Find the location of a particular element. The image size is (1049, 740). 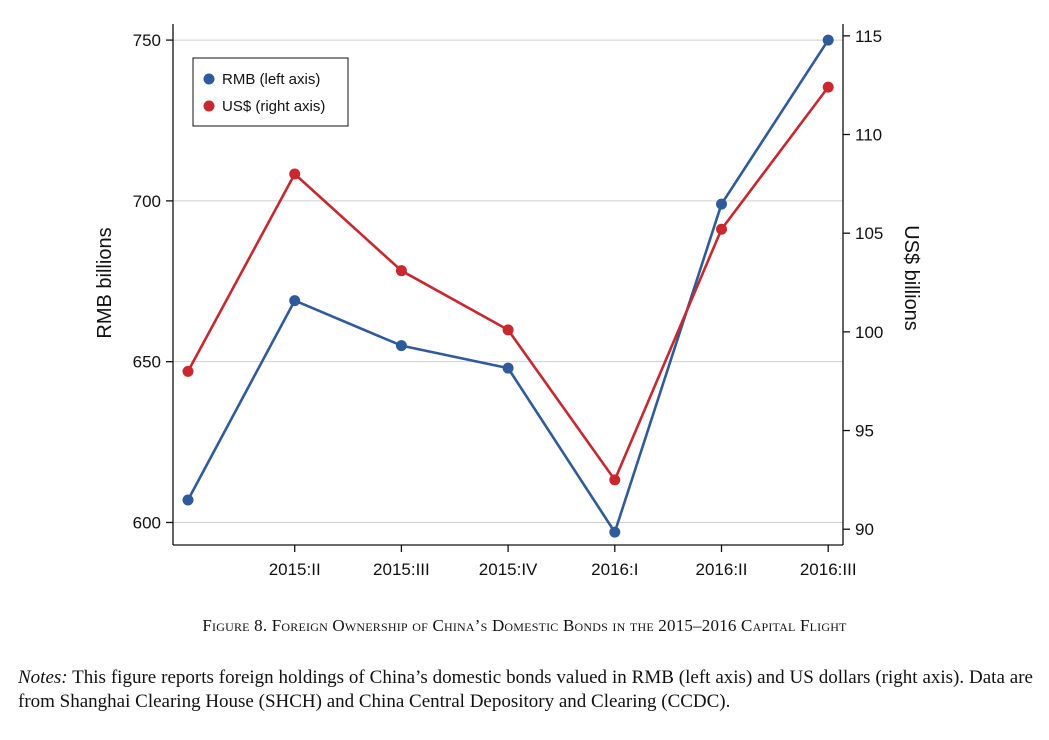

legend-label: RMB (left axis) is located at coordinates (271, 79).